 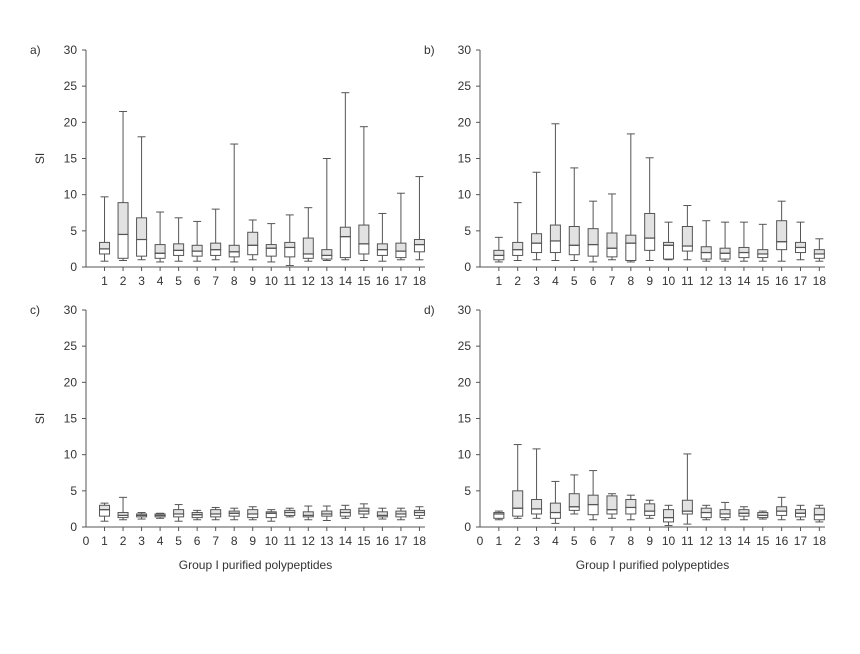 What do you see at coordinates (178, 281) in the screenshot?
I see `x-tick-label: 5` at bounding box center [178, 281].